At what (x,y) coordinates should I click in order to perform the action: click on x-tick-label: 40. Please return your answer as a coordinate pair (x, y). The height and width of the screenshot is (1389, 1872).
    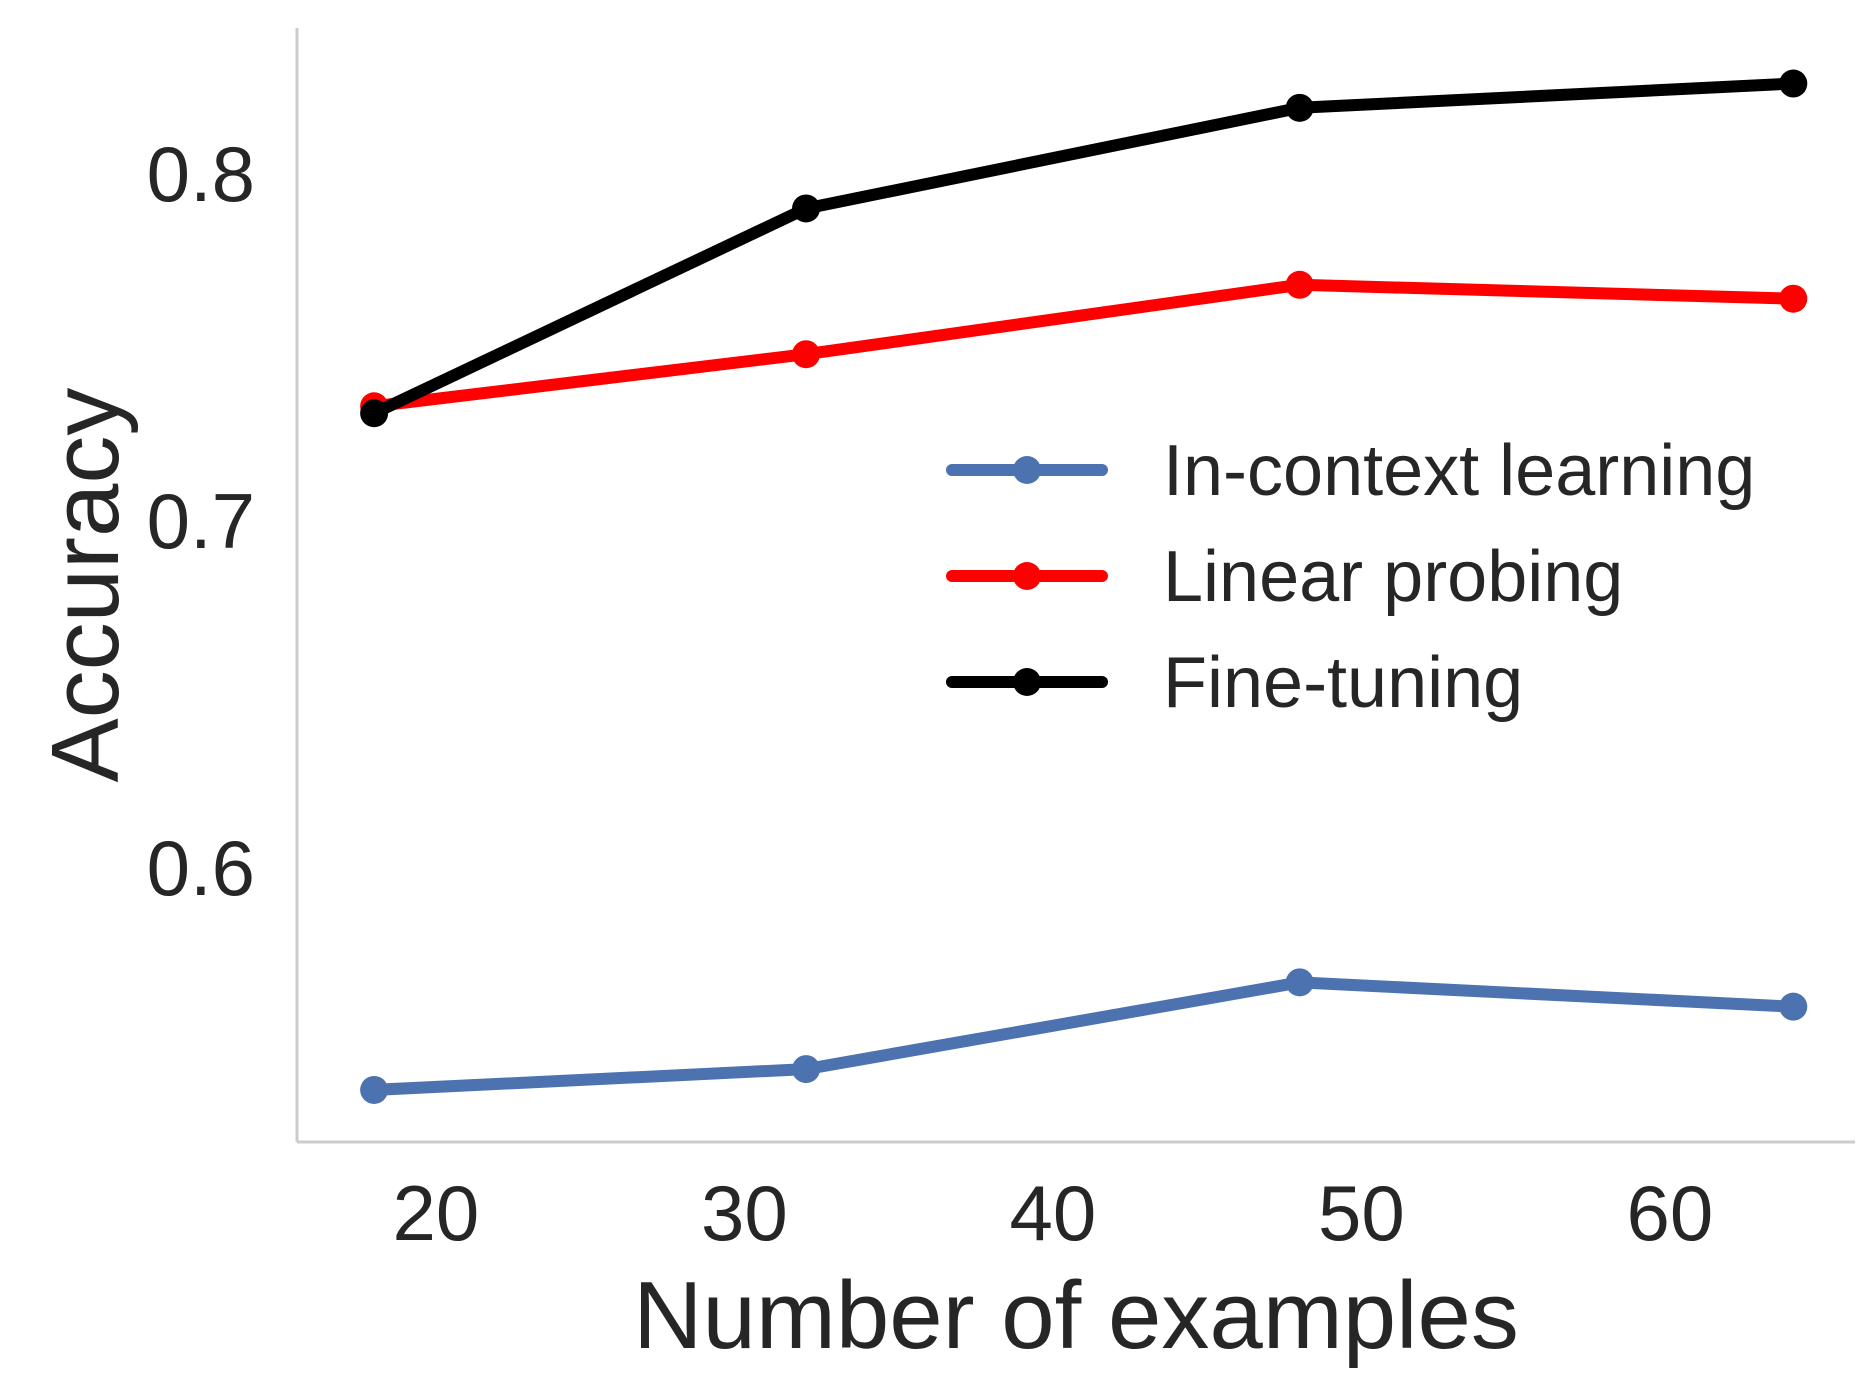
    Looking at the image, I should click on (1052, 1213).